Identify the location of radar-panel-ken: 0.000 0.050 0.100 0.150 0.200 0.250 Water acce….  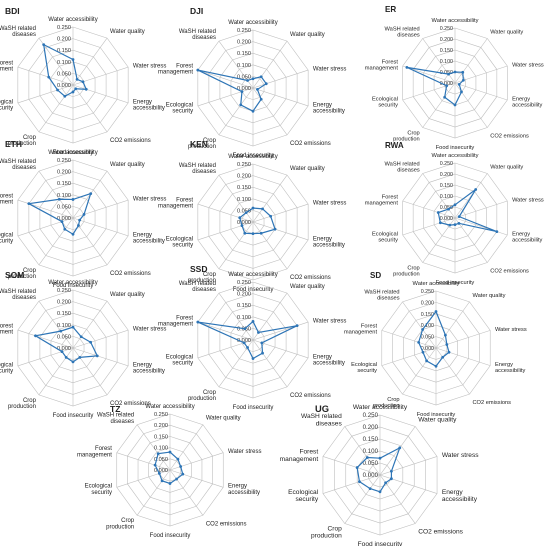
(252, 216).